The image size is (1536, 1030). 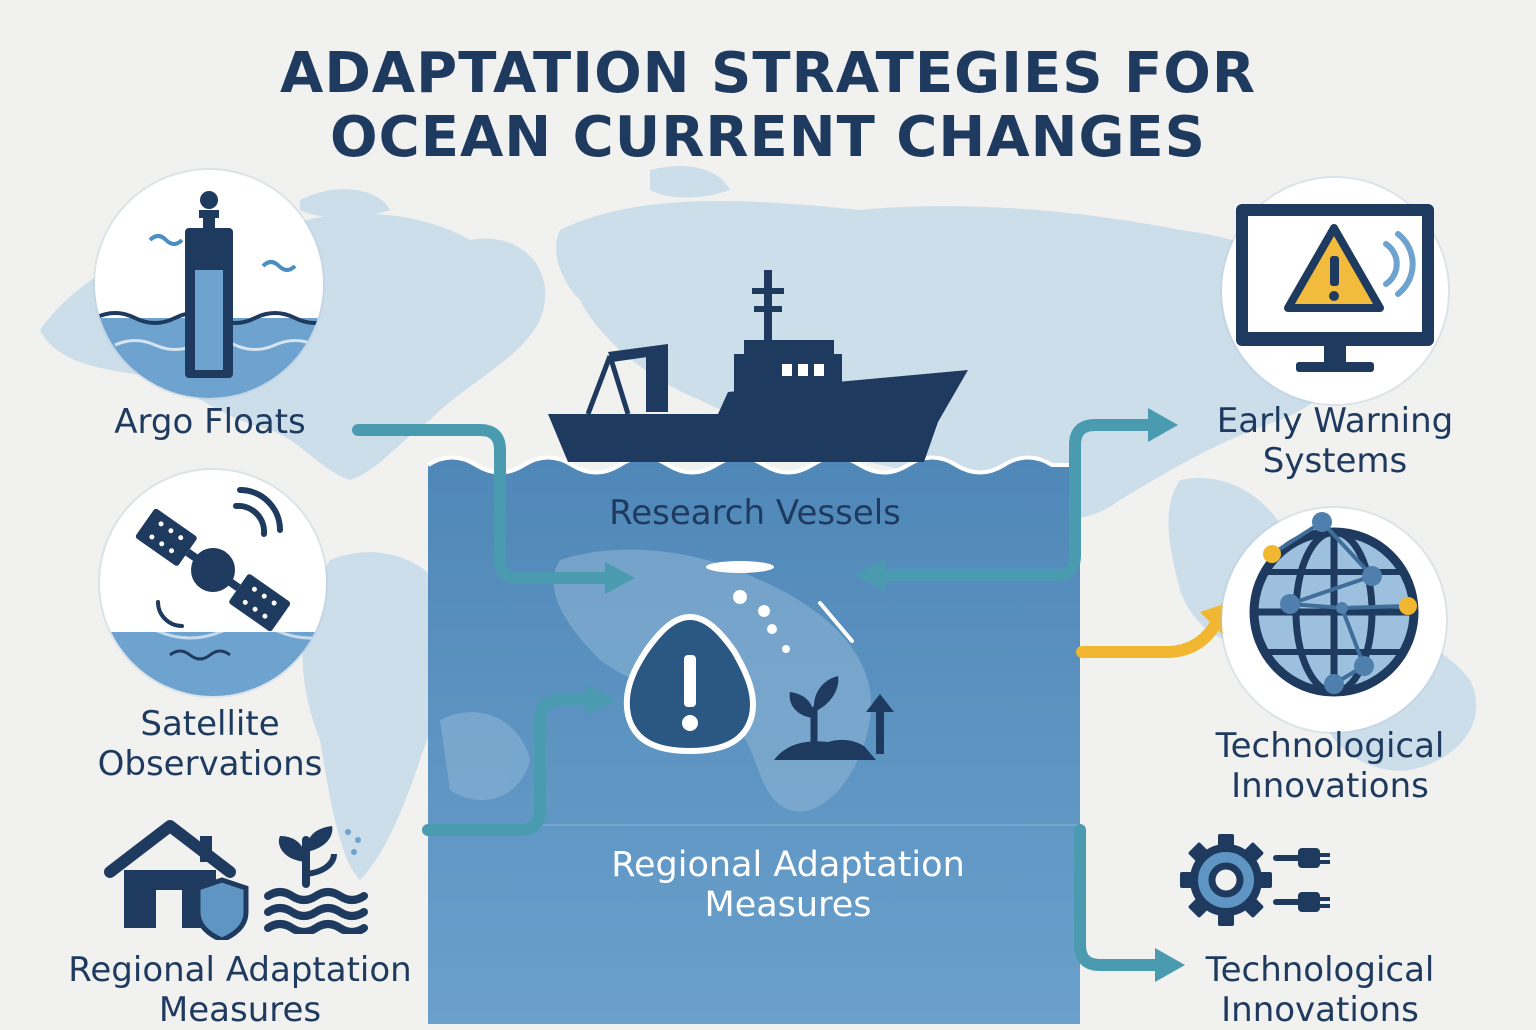 I want to click on argo-float-icon, so click(x=209, y=294).